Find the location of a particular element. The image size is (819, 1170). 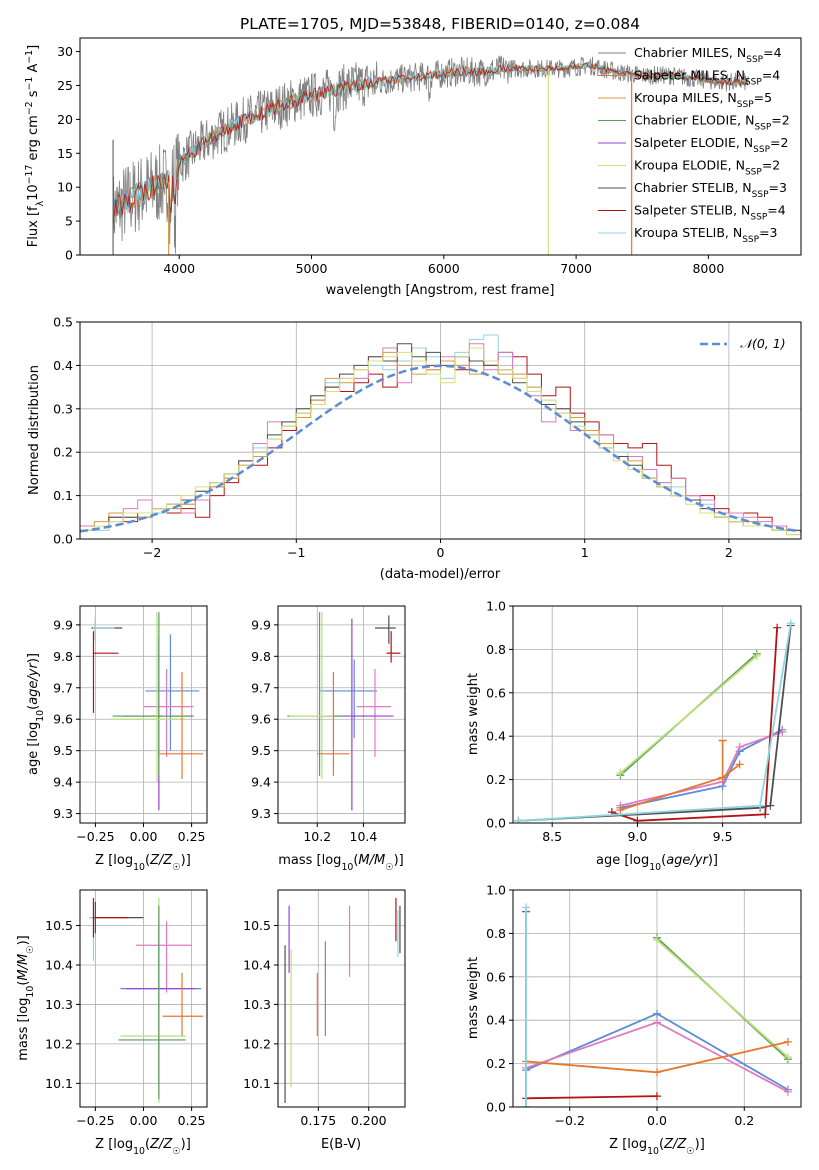

age-mass-data is located at coordinates (344, 711).